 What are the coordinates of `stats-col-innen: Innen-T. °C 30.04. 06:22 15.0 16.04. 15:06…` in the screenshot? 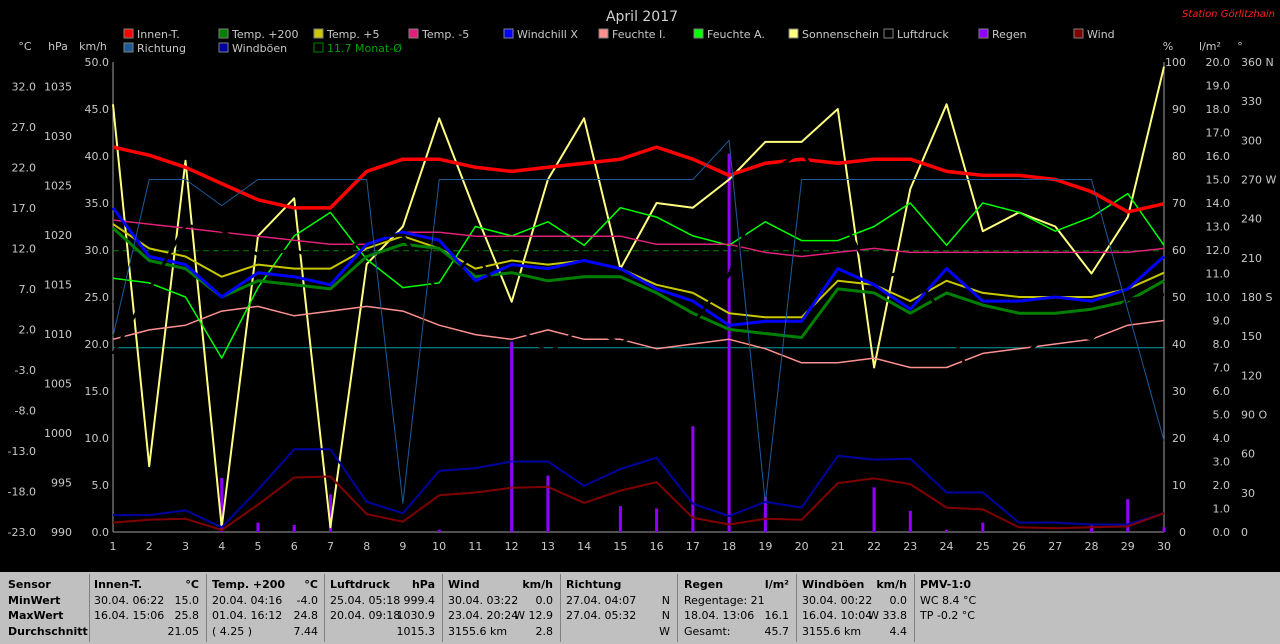 It's located at (146, 608).